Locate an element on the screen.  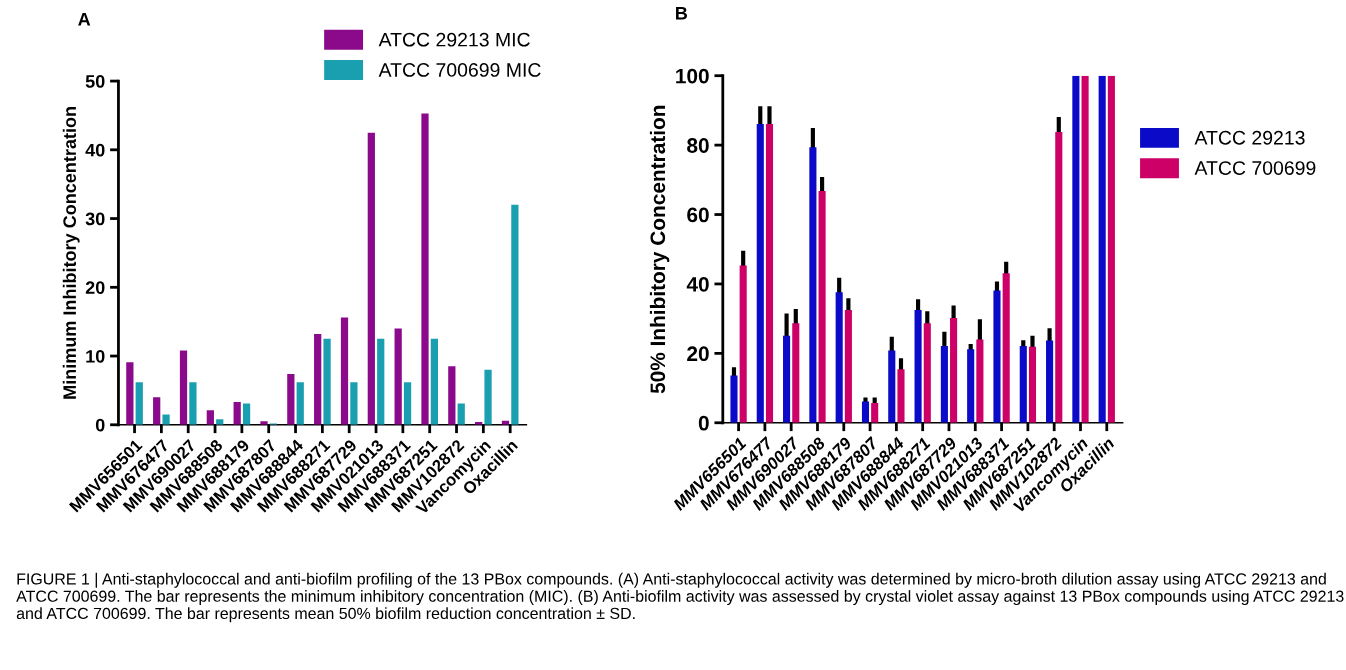
legend-label: ATCC 700699 is located at coordinates (1255, 168).